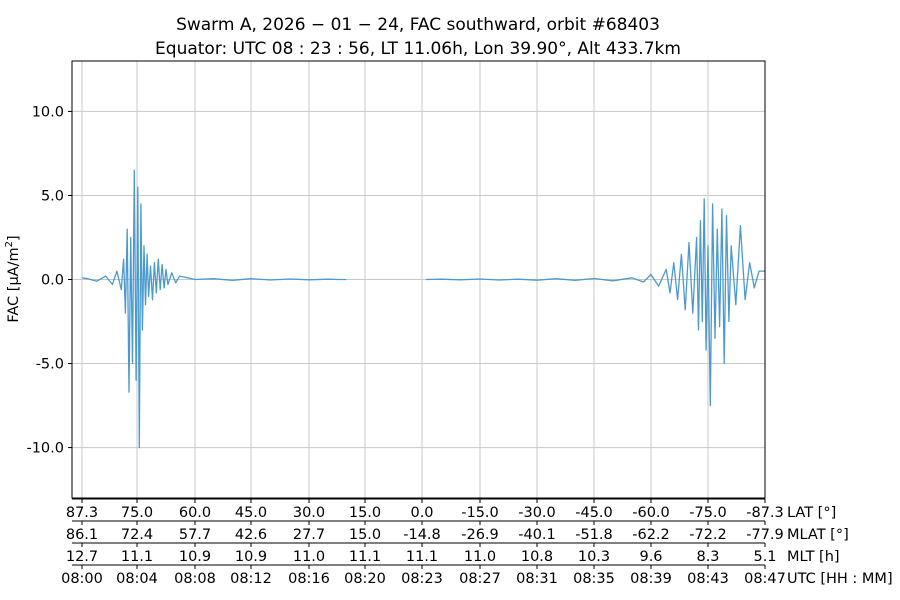 Image resolution: width=900 pixels, height=600 pixels. Describe the element at coordinates (651, 513) in the screenshot. I see `x-tick-label: -60.0` at that location.